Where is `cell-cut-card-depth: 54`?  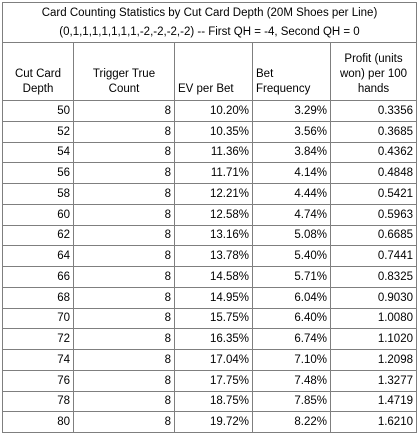 cell-cut-card-depth: 54 is located at coordinates (38, 152).